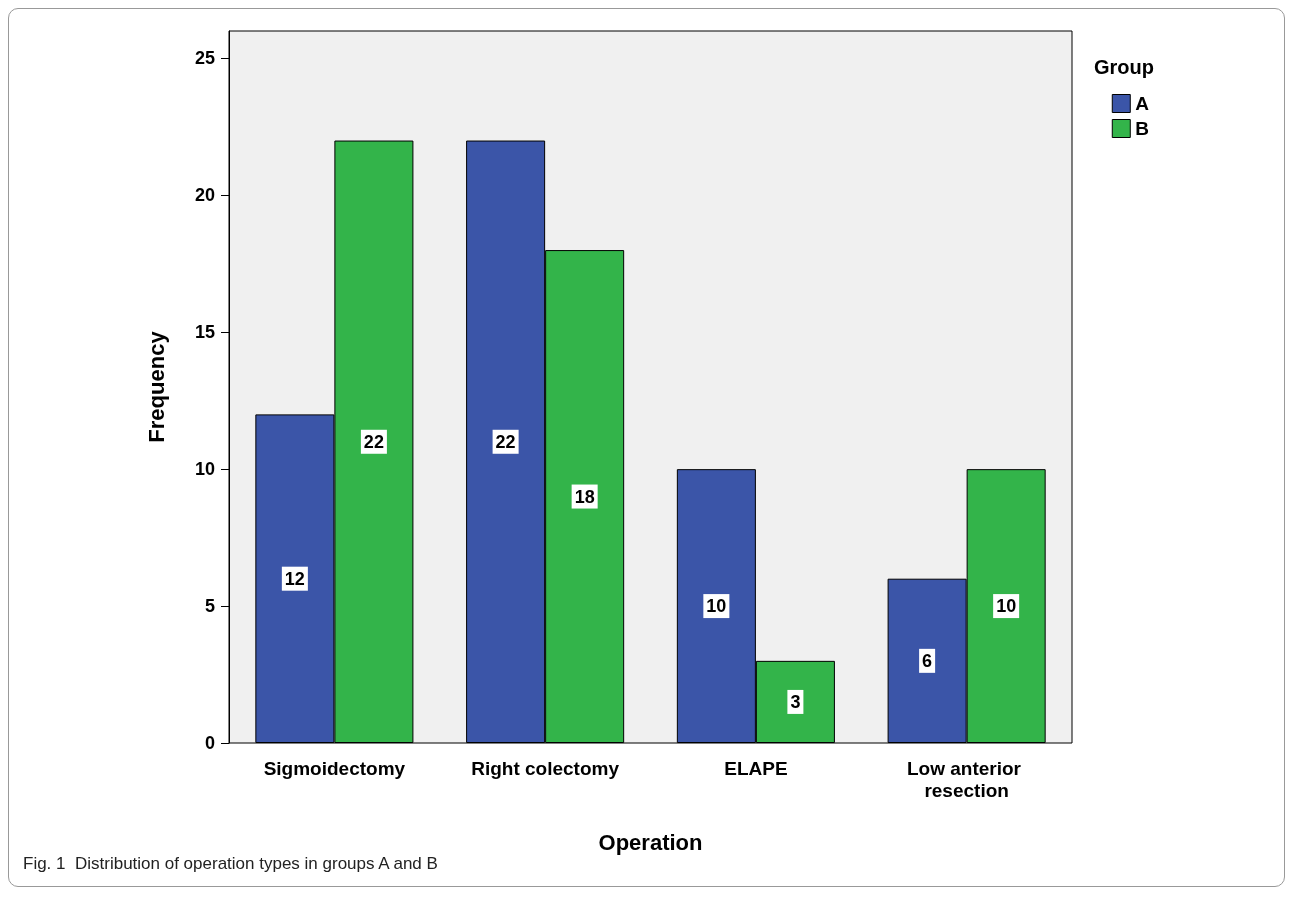 This screenshot has height=897, width=1295. What do you see at coordinates (209, 606) in the screenshot?
I see `y-tick-label: 5` at bounding box center [209, 606].